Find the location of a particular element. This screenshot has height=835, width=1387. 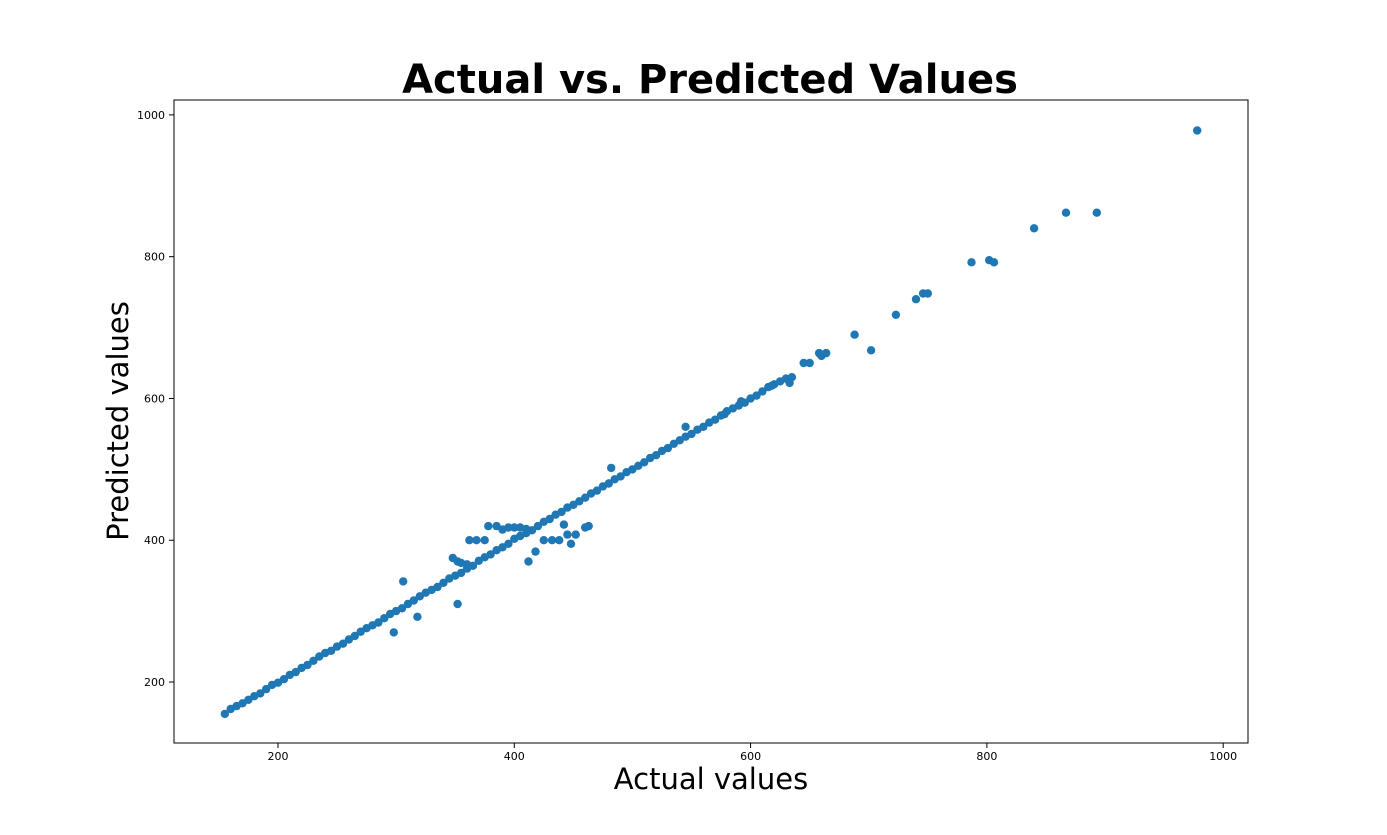

y-axis-label: Predicted values is located at coordinates (118, 421).